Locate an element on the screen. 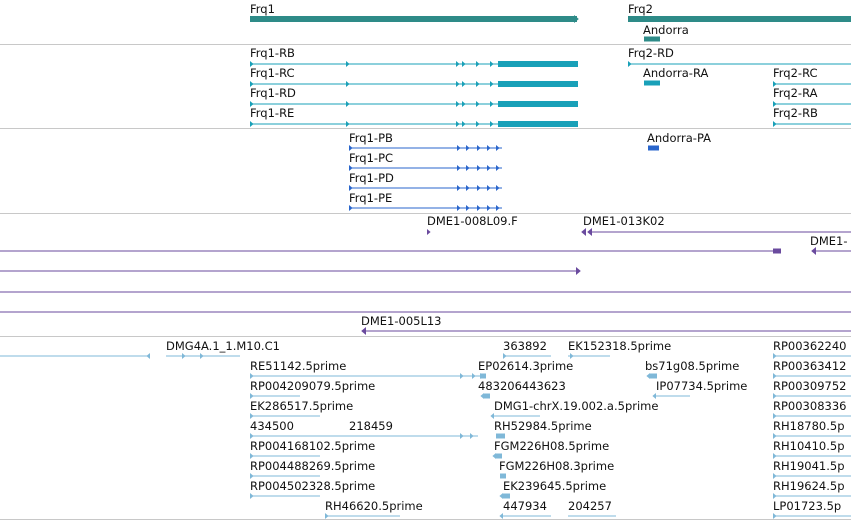  feature-label: Andorra is located at coordinates (666, 30).